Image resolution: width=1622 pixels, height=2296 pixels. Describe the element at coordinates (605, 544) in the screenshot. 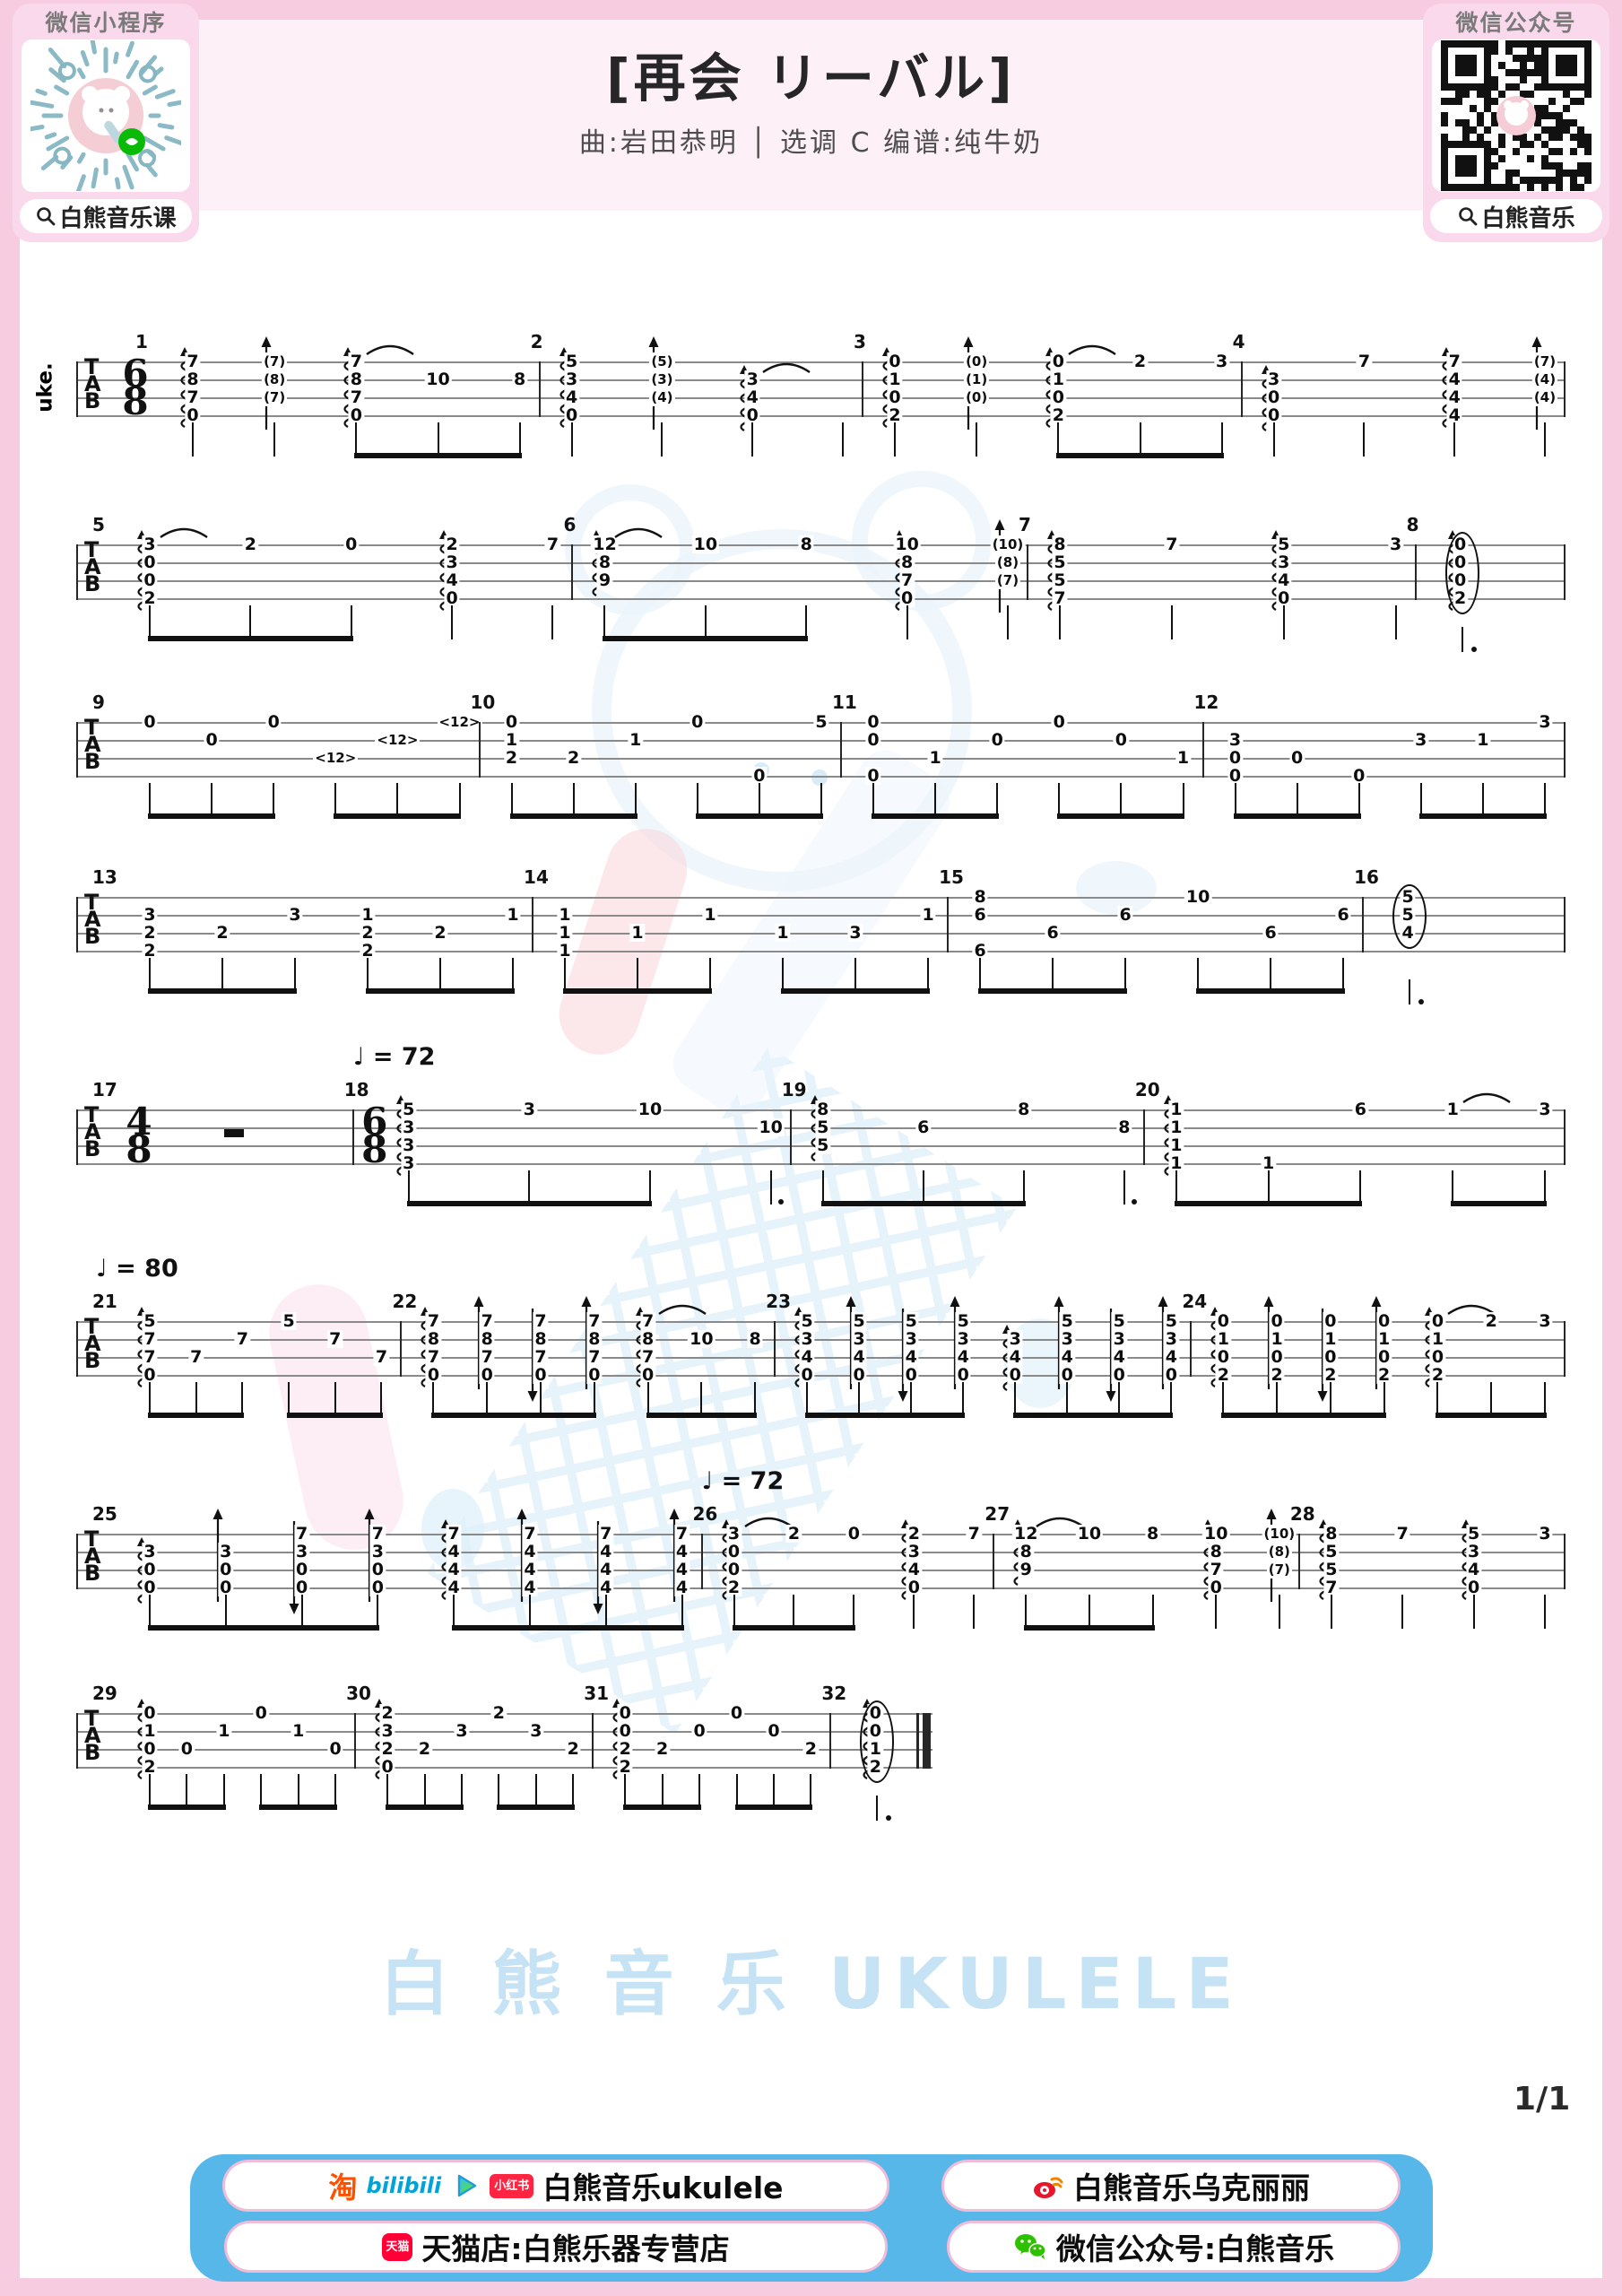

I see `notation-glyph: 12` at that location.